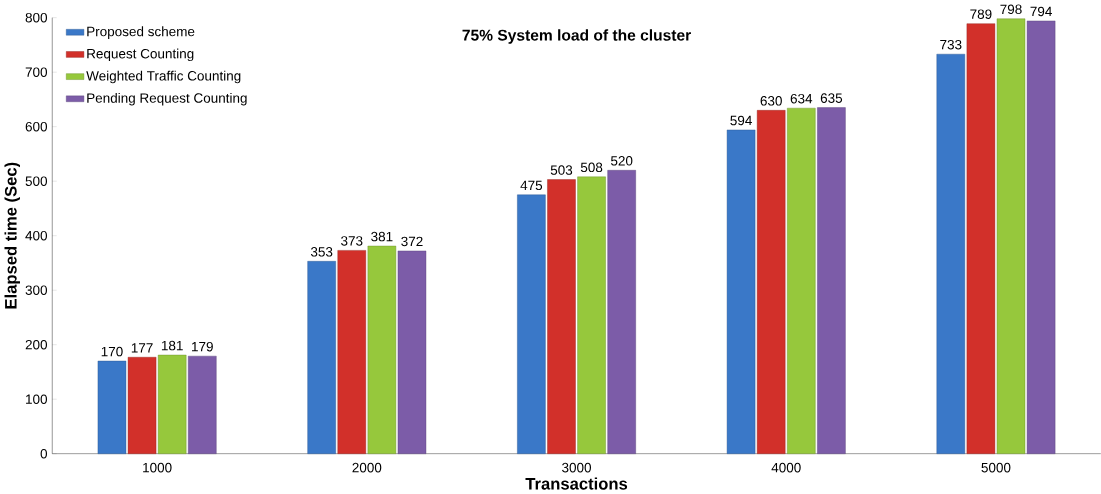  What do you see at coordinates (1011, 9) in the screenshot?
I see `data-label: 798` at bounding box center [1011, 9].